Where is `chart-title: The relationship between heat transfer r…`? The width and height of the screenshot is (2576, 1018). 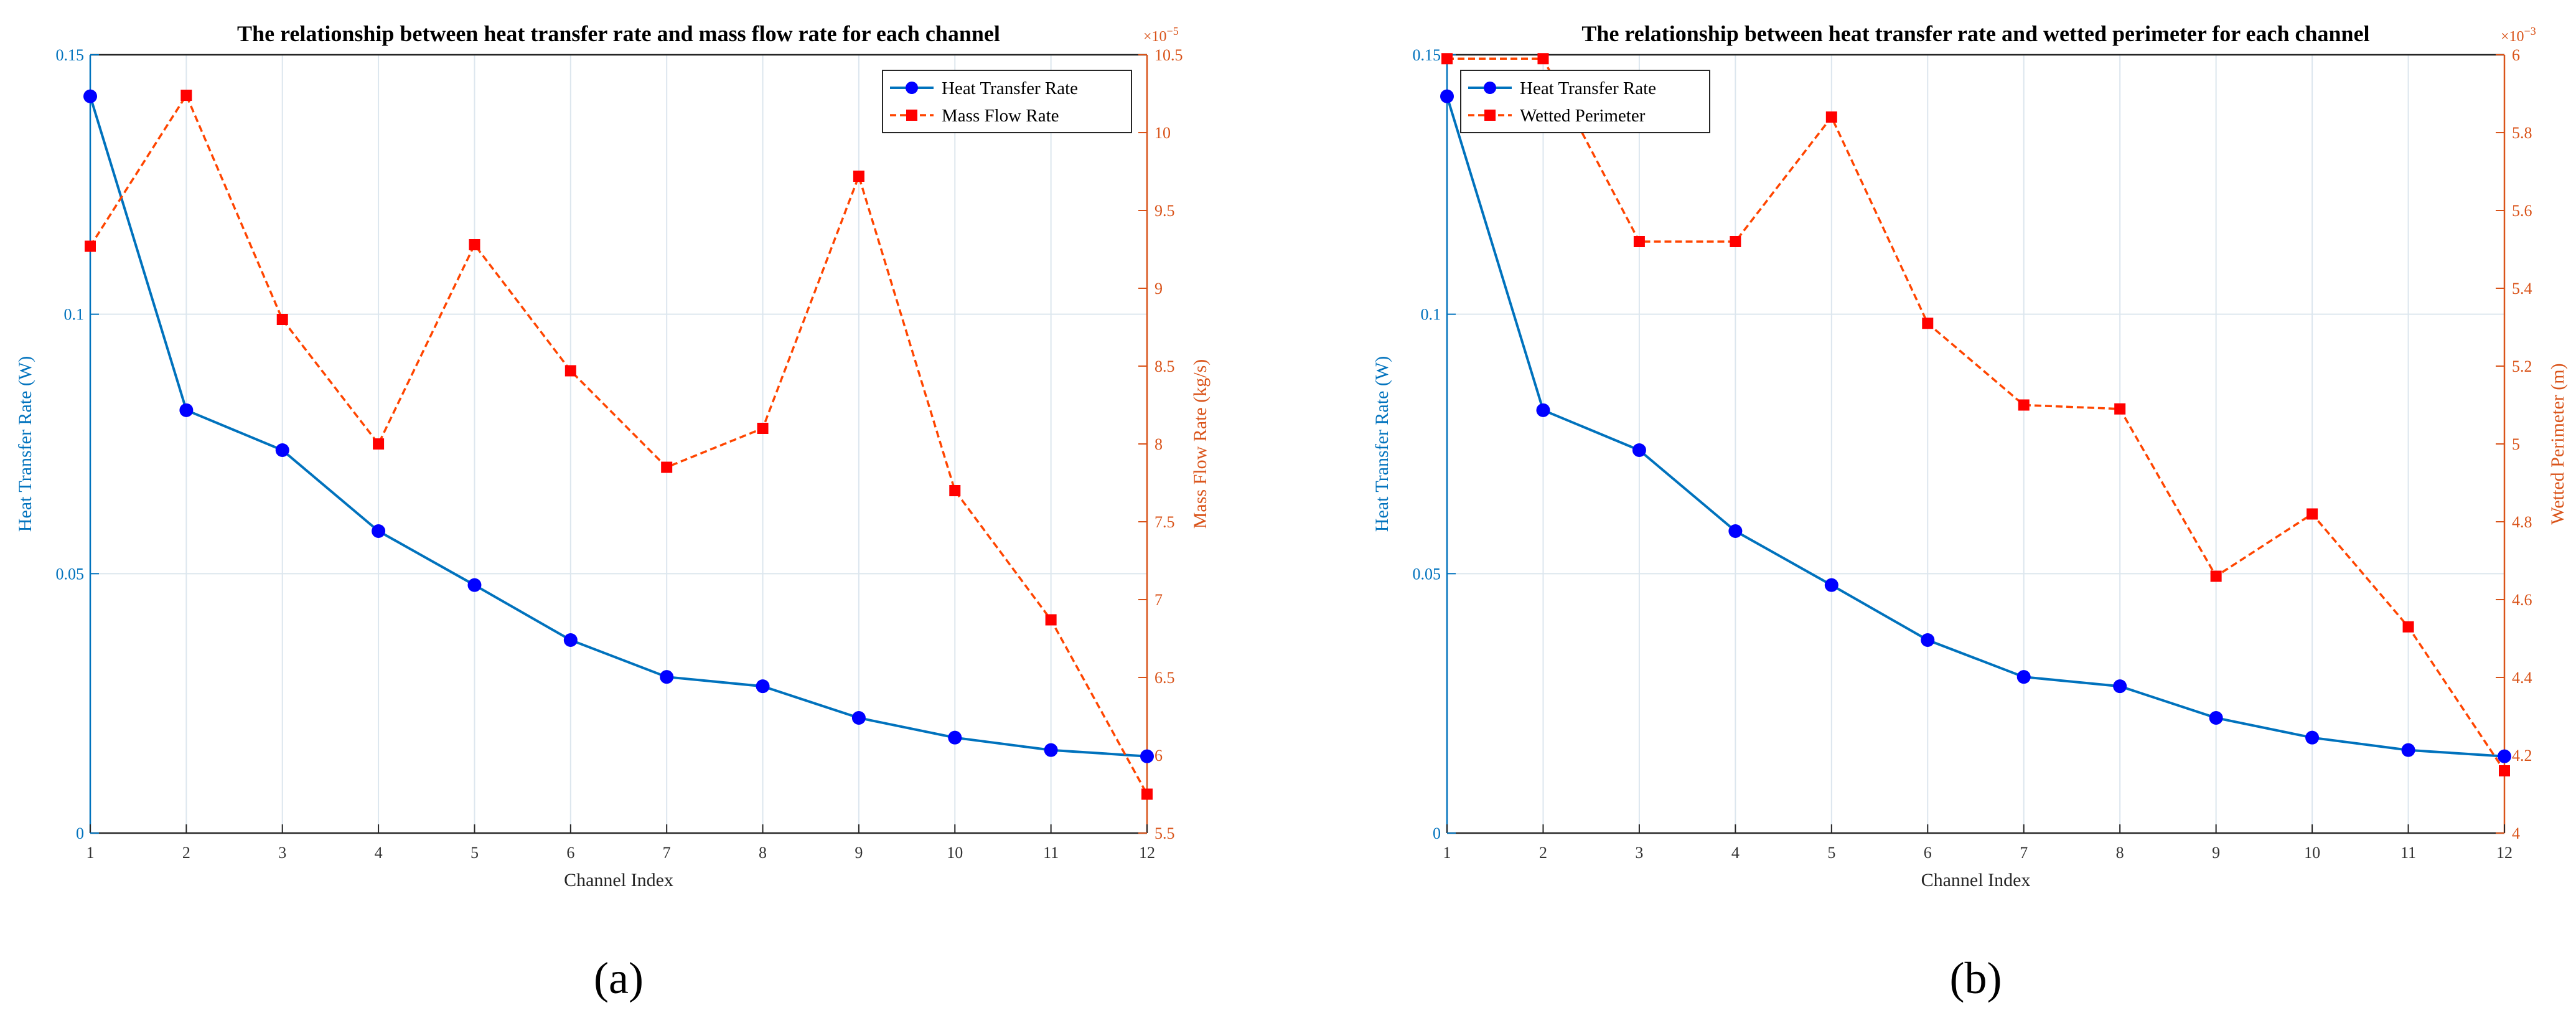
chart-title: The relationship between heat transfer r… is located at coordinates (1975, 33).